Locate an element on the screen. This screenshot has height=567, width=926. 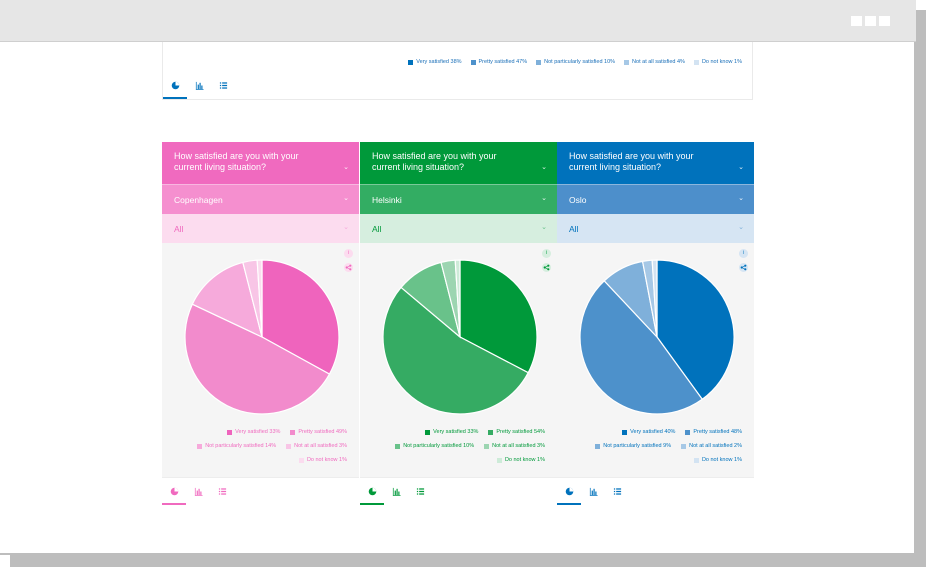
pie-chart is located at coordinates (657, 337).